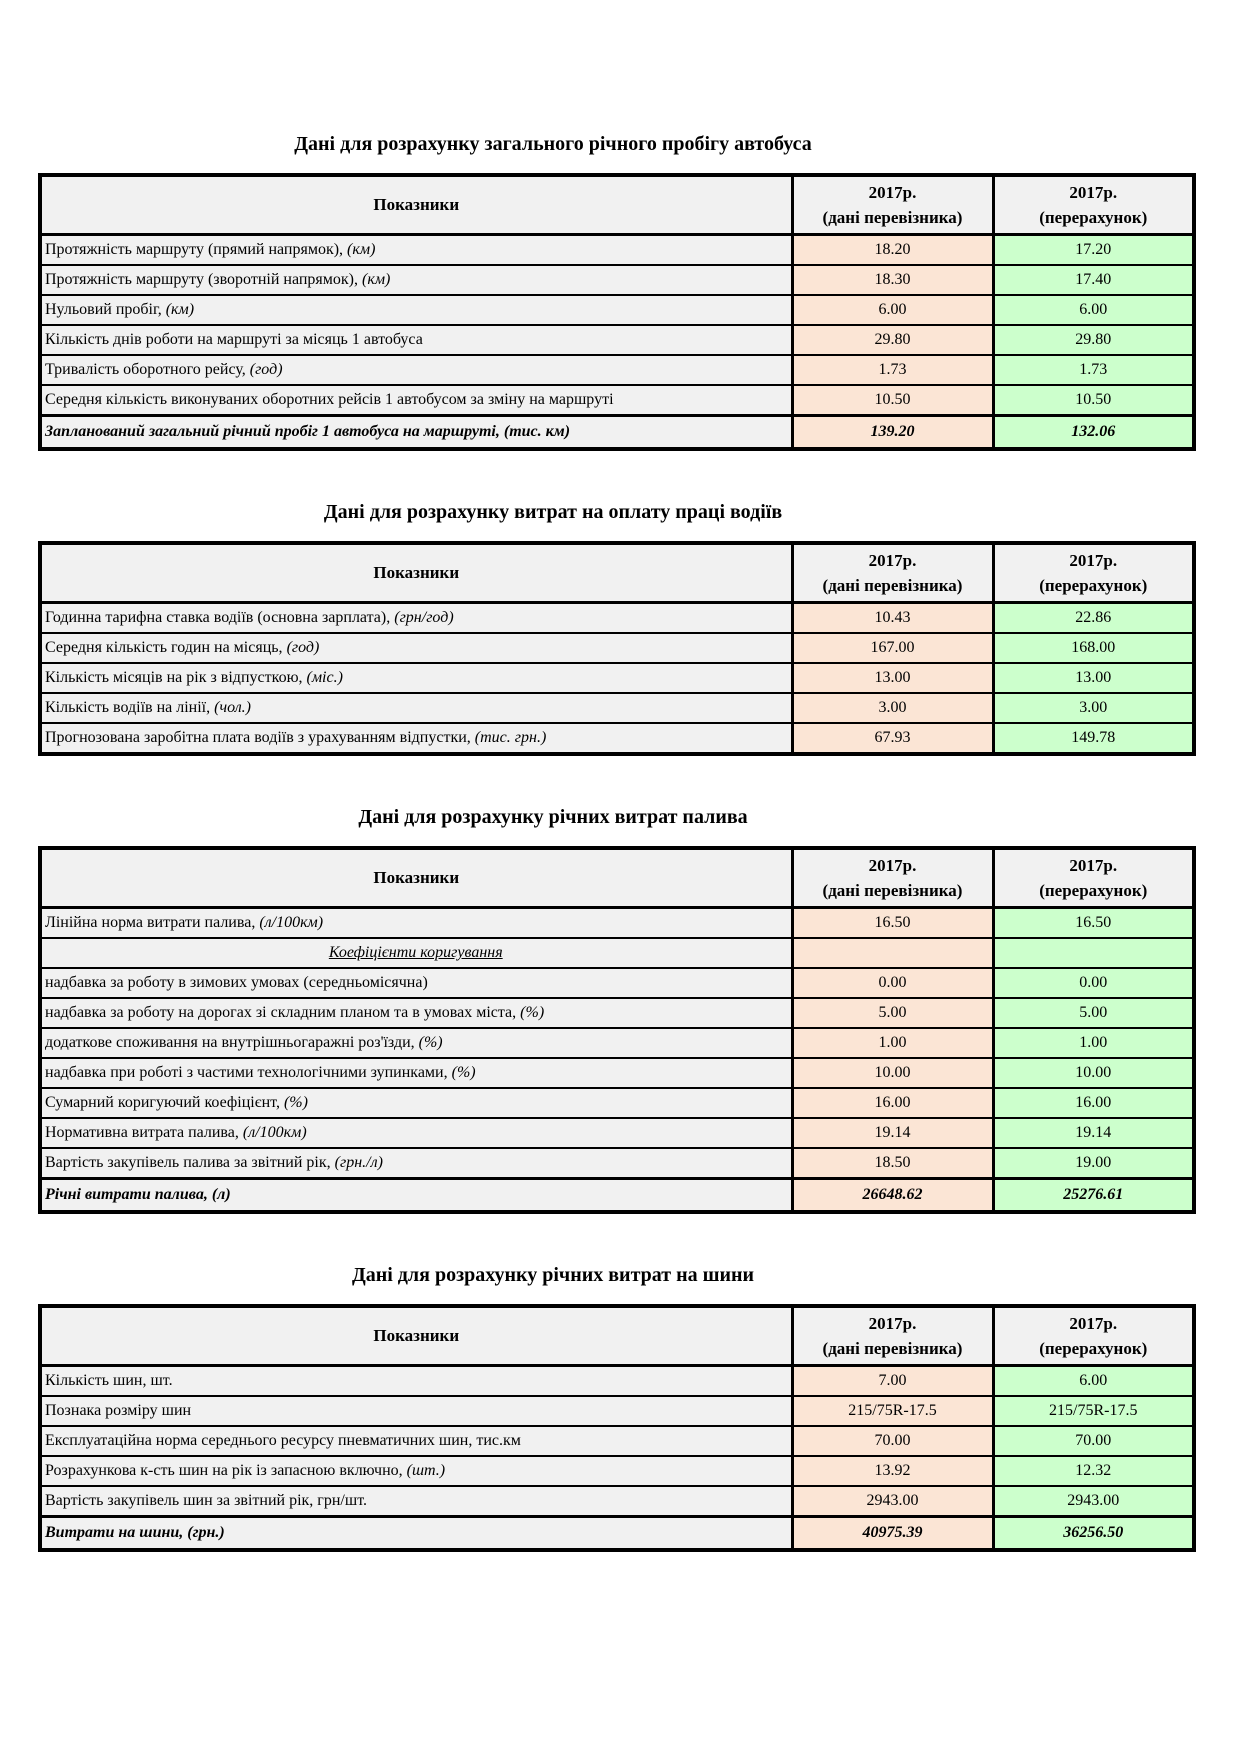 The width and height of the screenshot is (1240, 1754). What do you see at coordinates (892, 432) in the screenshot?
I see `carrier-value: 139.20` at bounding box center [892, 432].